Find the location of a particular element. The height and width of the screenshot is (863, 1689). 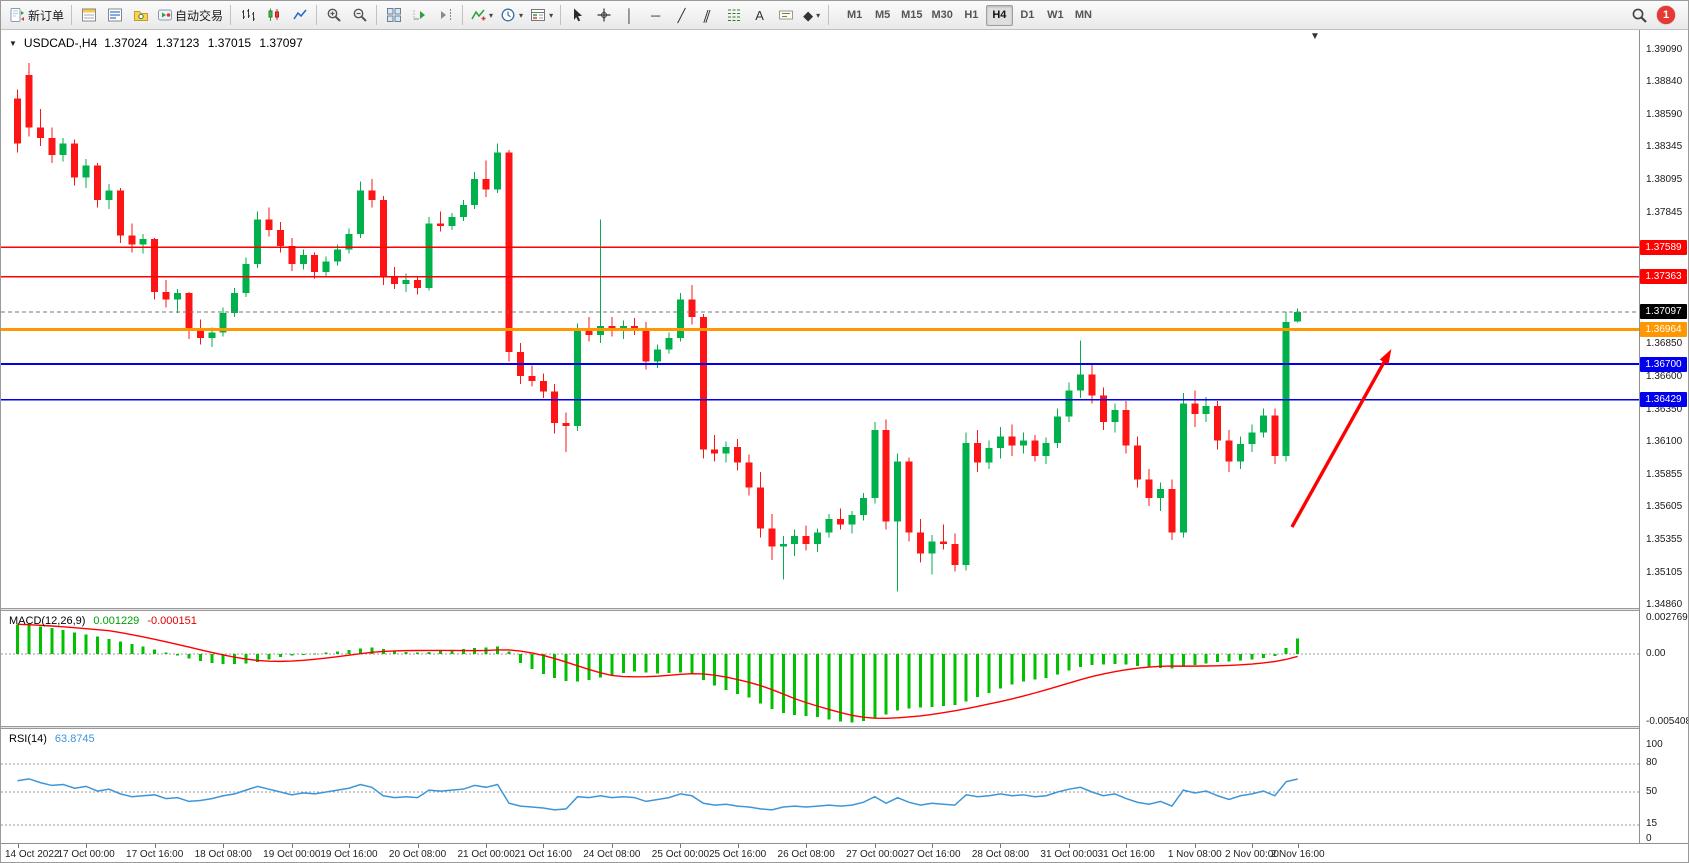

vertical-line-button: │ is located at coordinates (629, 15).